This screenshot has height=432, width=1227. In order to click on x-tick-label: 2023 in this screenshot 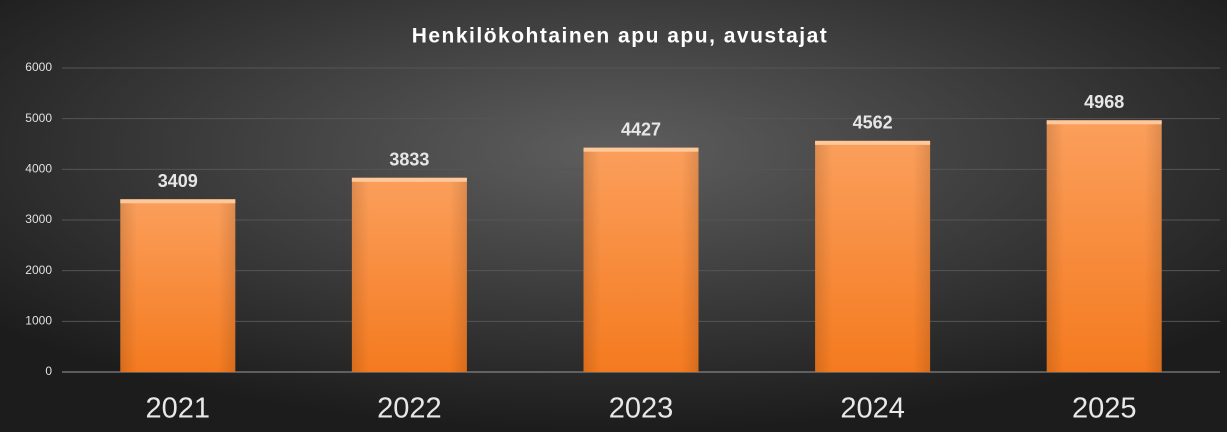, I will do `click(641, 409)`.